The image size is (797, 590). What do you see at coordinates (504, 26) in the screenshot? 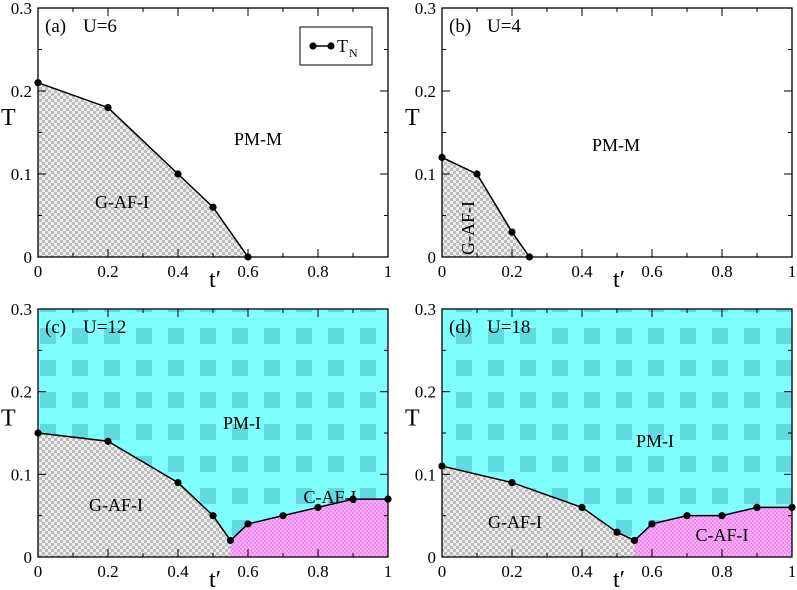
I see `panel-title: U=4` at bounding box center [504, 26].